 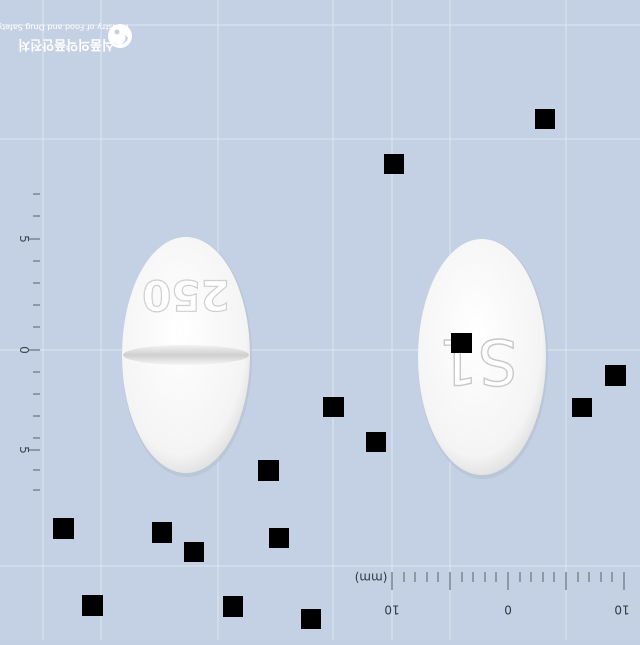 I want to click on horizontal-tick-label-center: 0, so click(x=508, y=610).